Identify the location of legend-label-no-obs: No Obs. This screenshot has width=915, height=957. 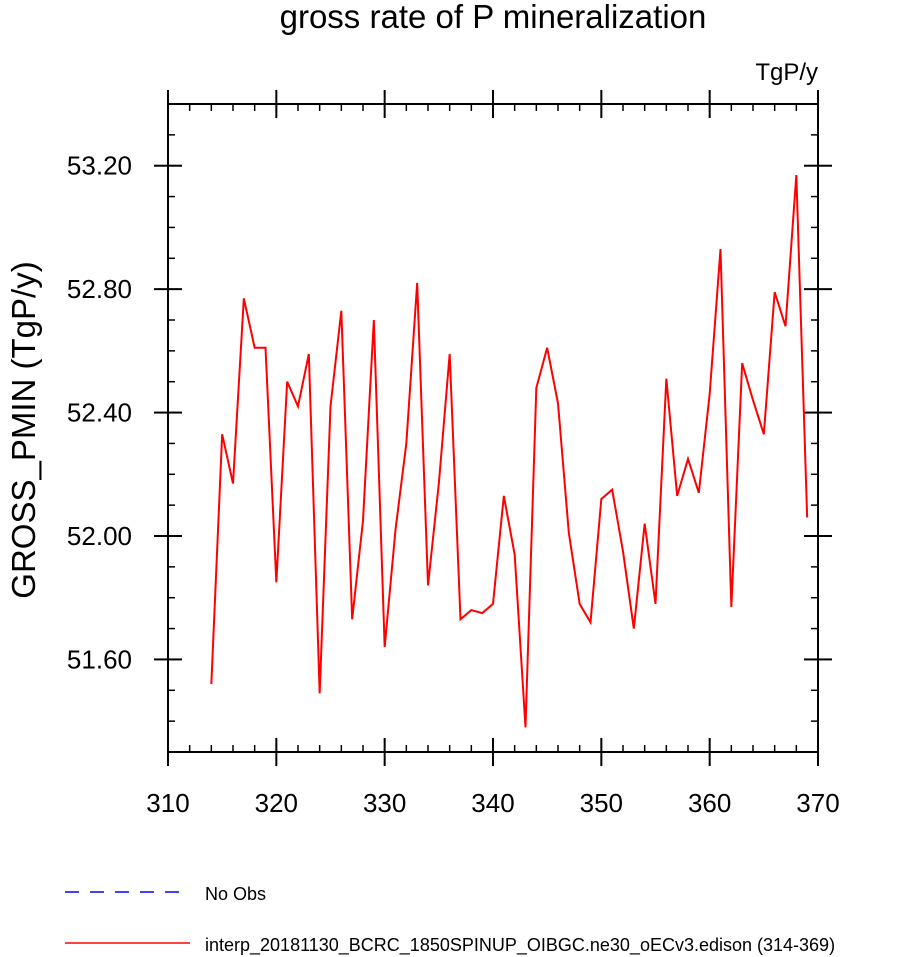
(235, 894).